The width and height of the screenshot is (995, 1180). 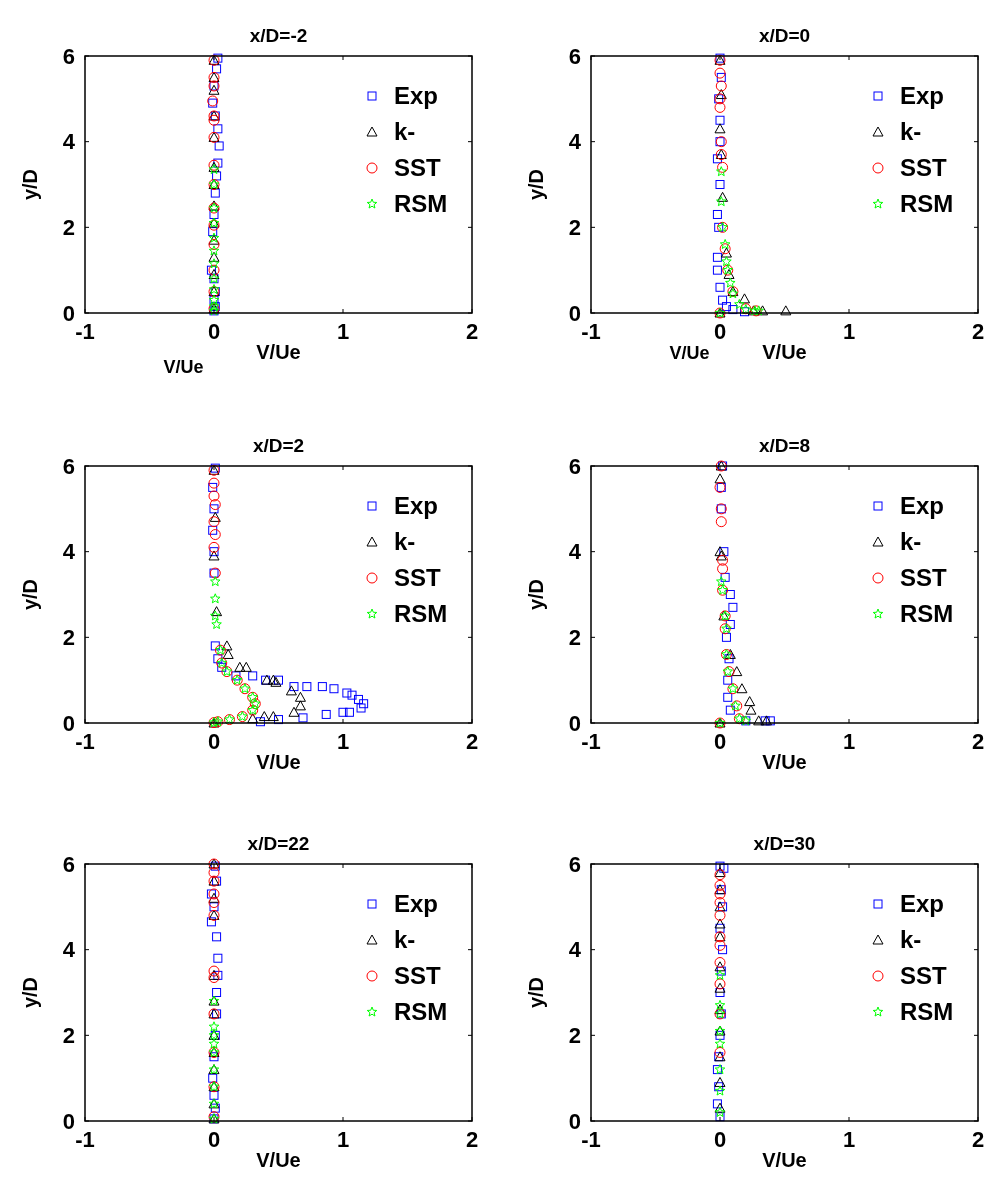 I want to click on chart-title: x/D=8, so click(x=784, y=445).